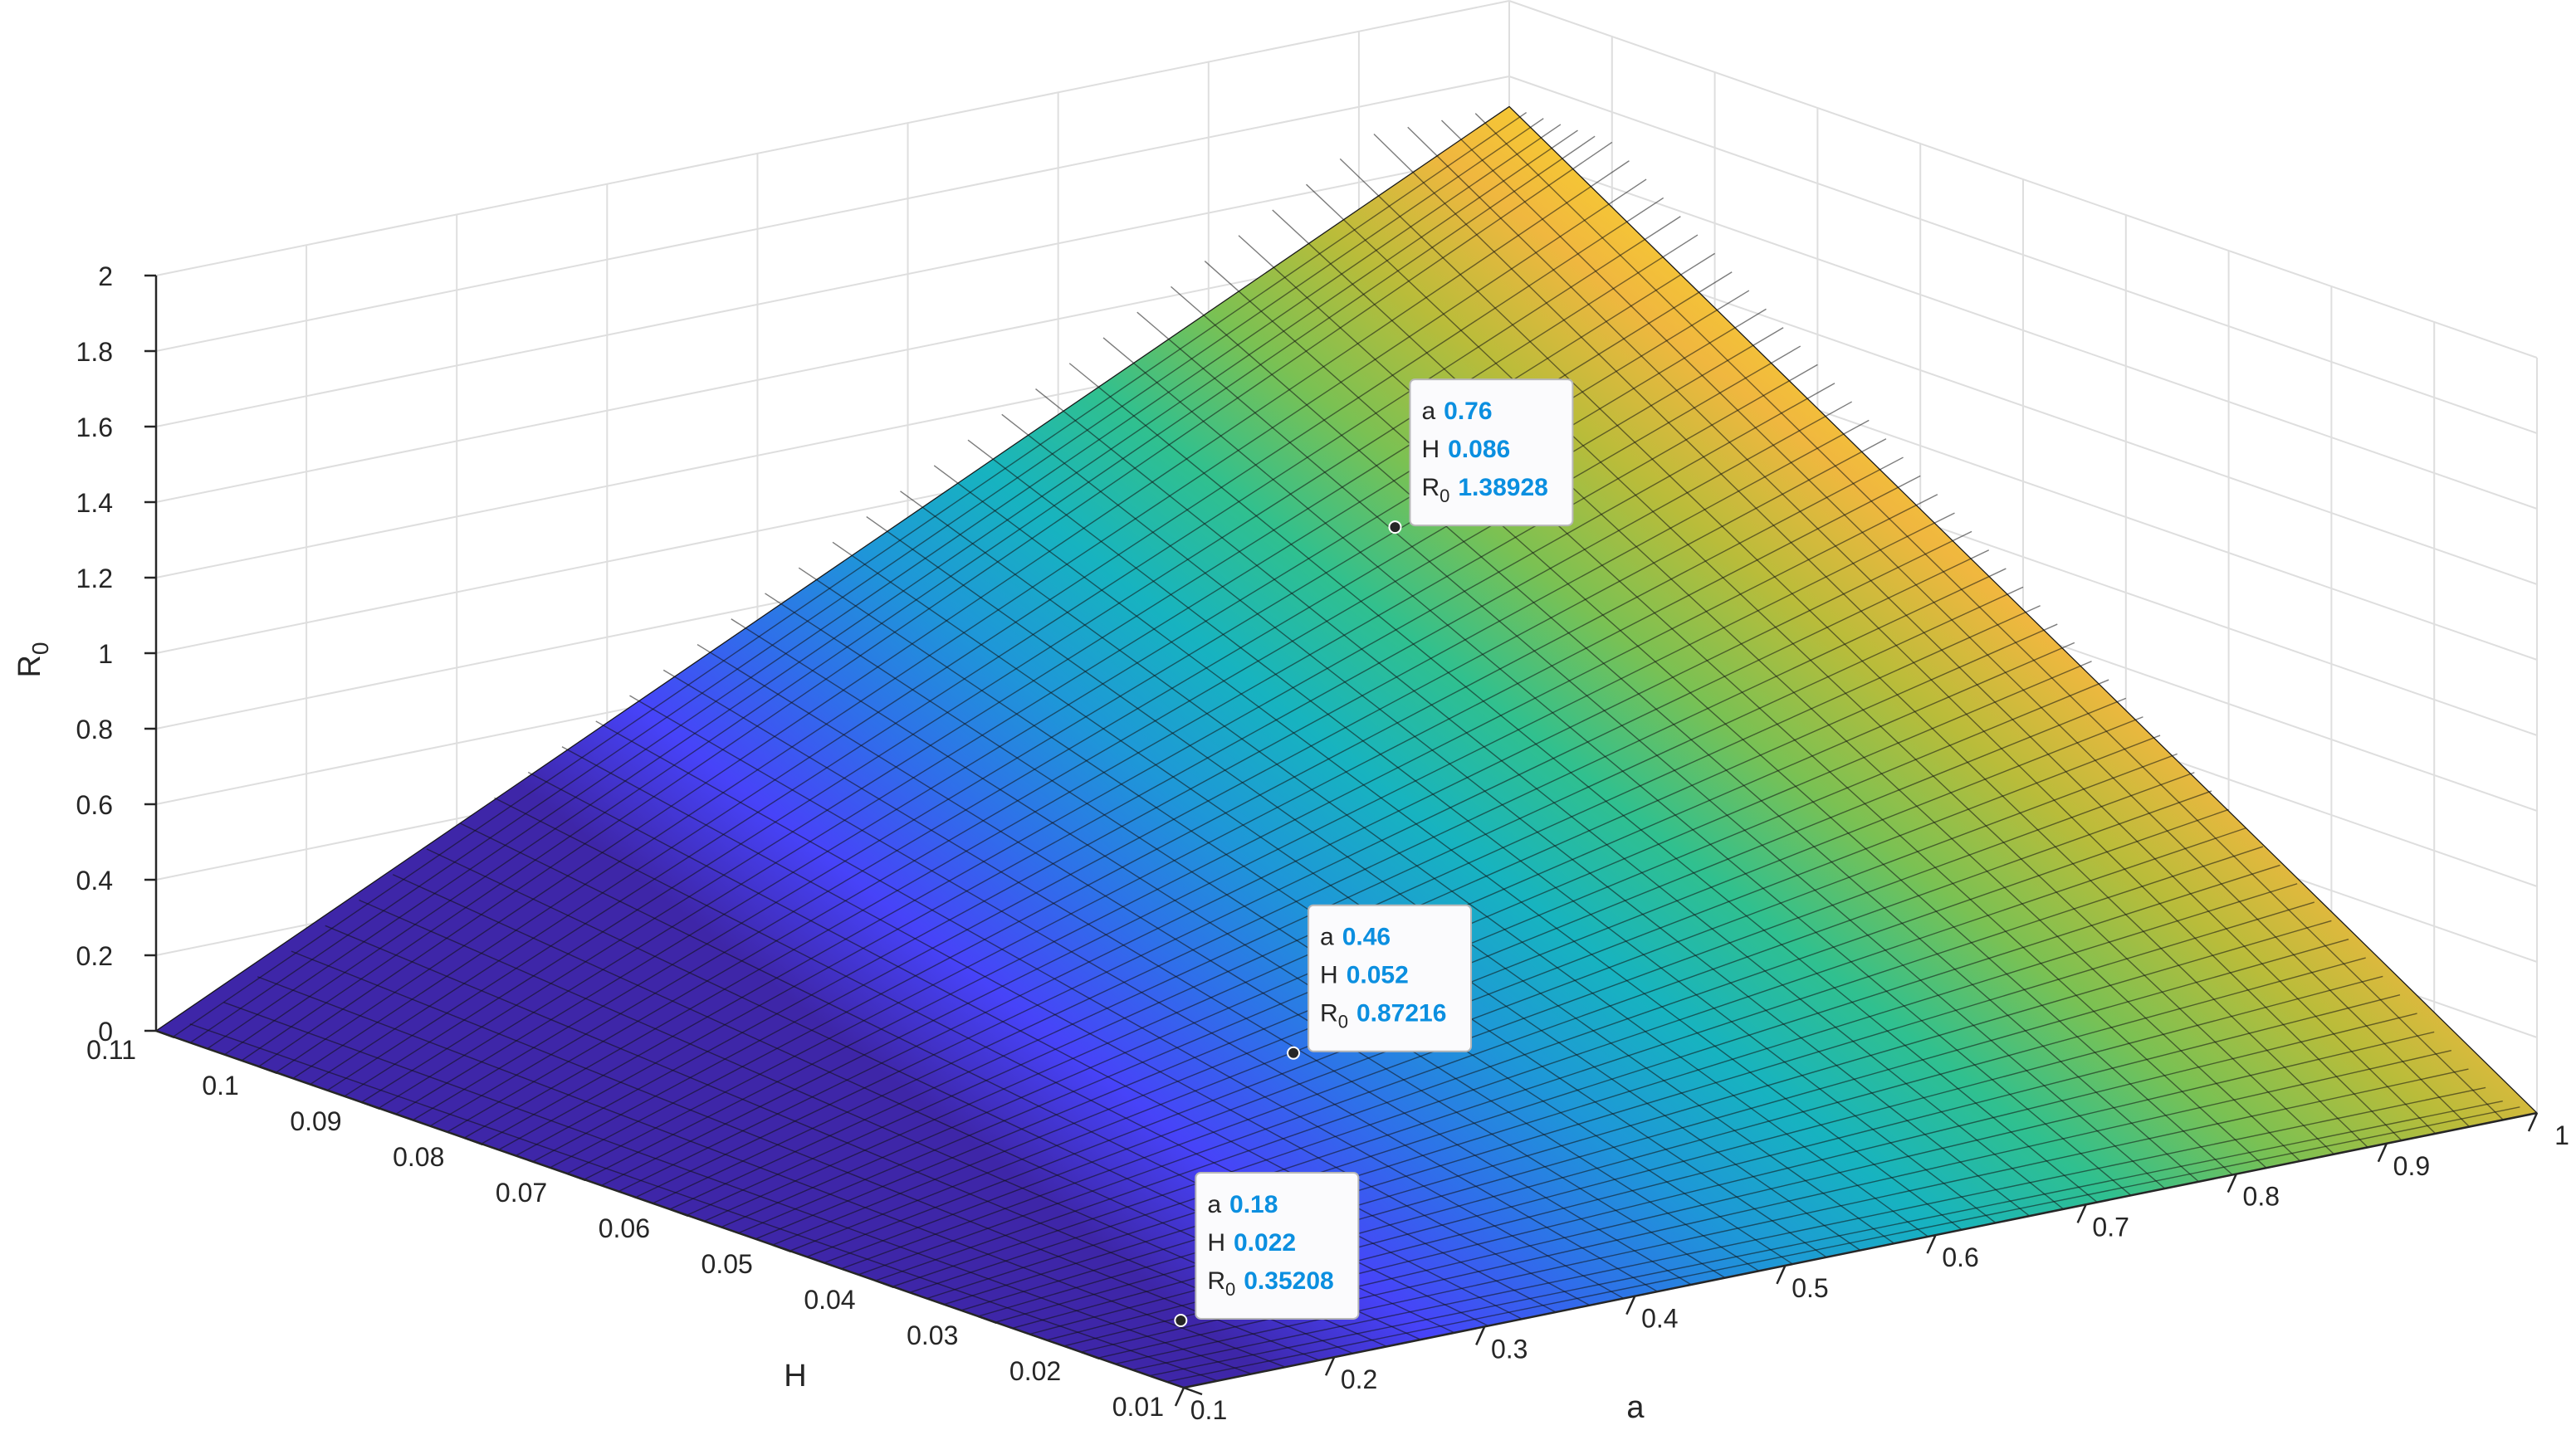  Describe the element at coordinates (105, 276) in the screenshot. I see `z-tick-label: 2` at that location.